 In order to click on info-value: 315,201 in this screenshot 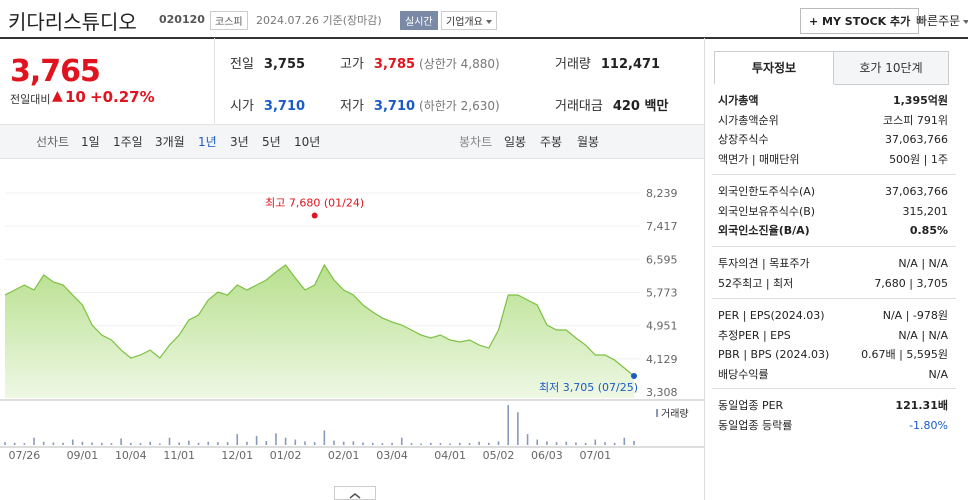, I will do `click(925, 211)`.